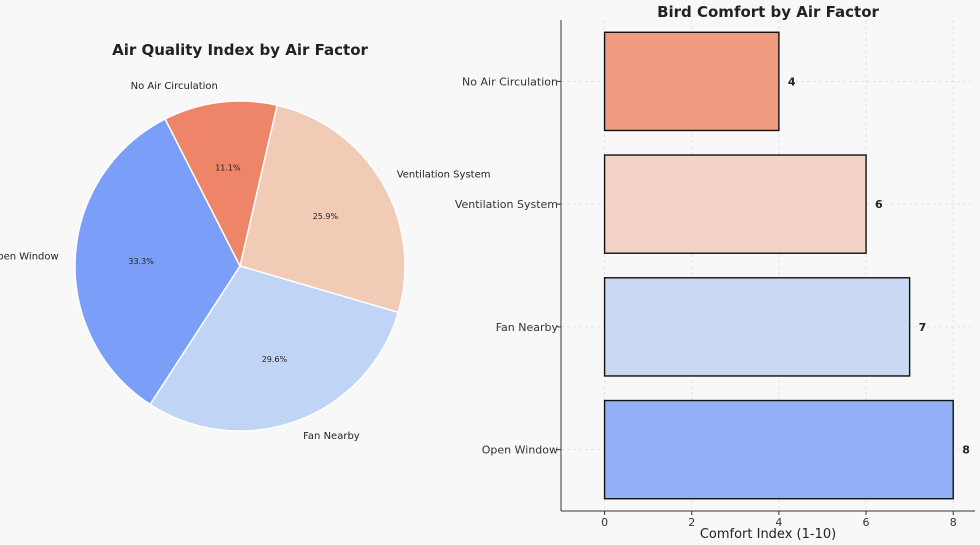 This screenshot has width=980, height=545. I want to click on pie-title: Air Quality Index by Air Factor, so click(240, 50).